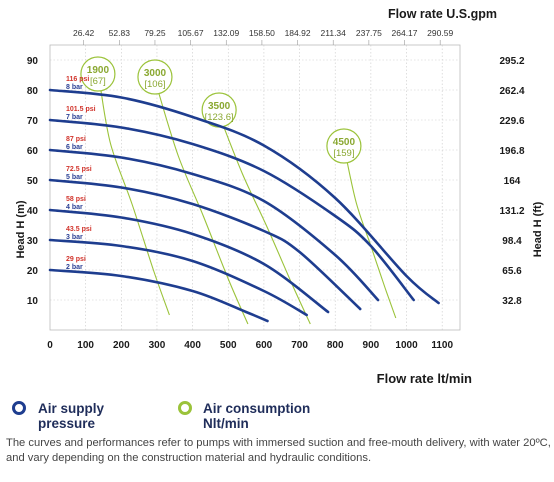  What do you see at coordinates (219, 106) in the screenshot?
I see `air-consumption-label: 3500` at bounding box center [219, 106].